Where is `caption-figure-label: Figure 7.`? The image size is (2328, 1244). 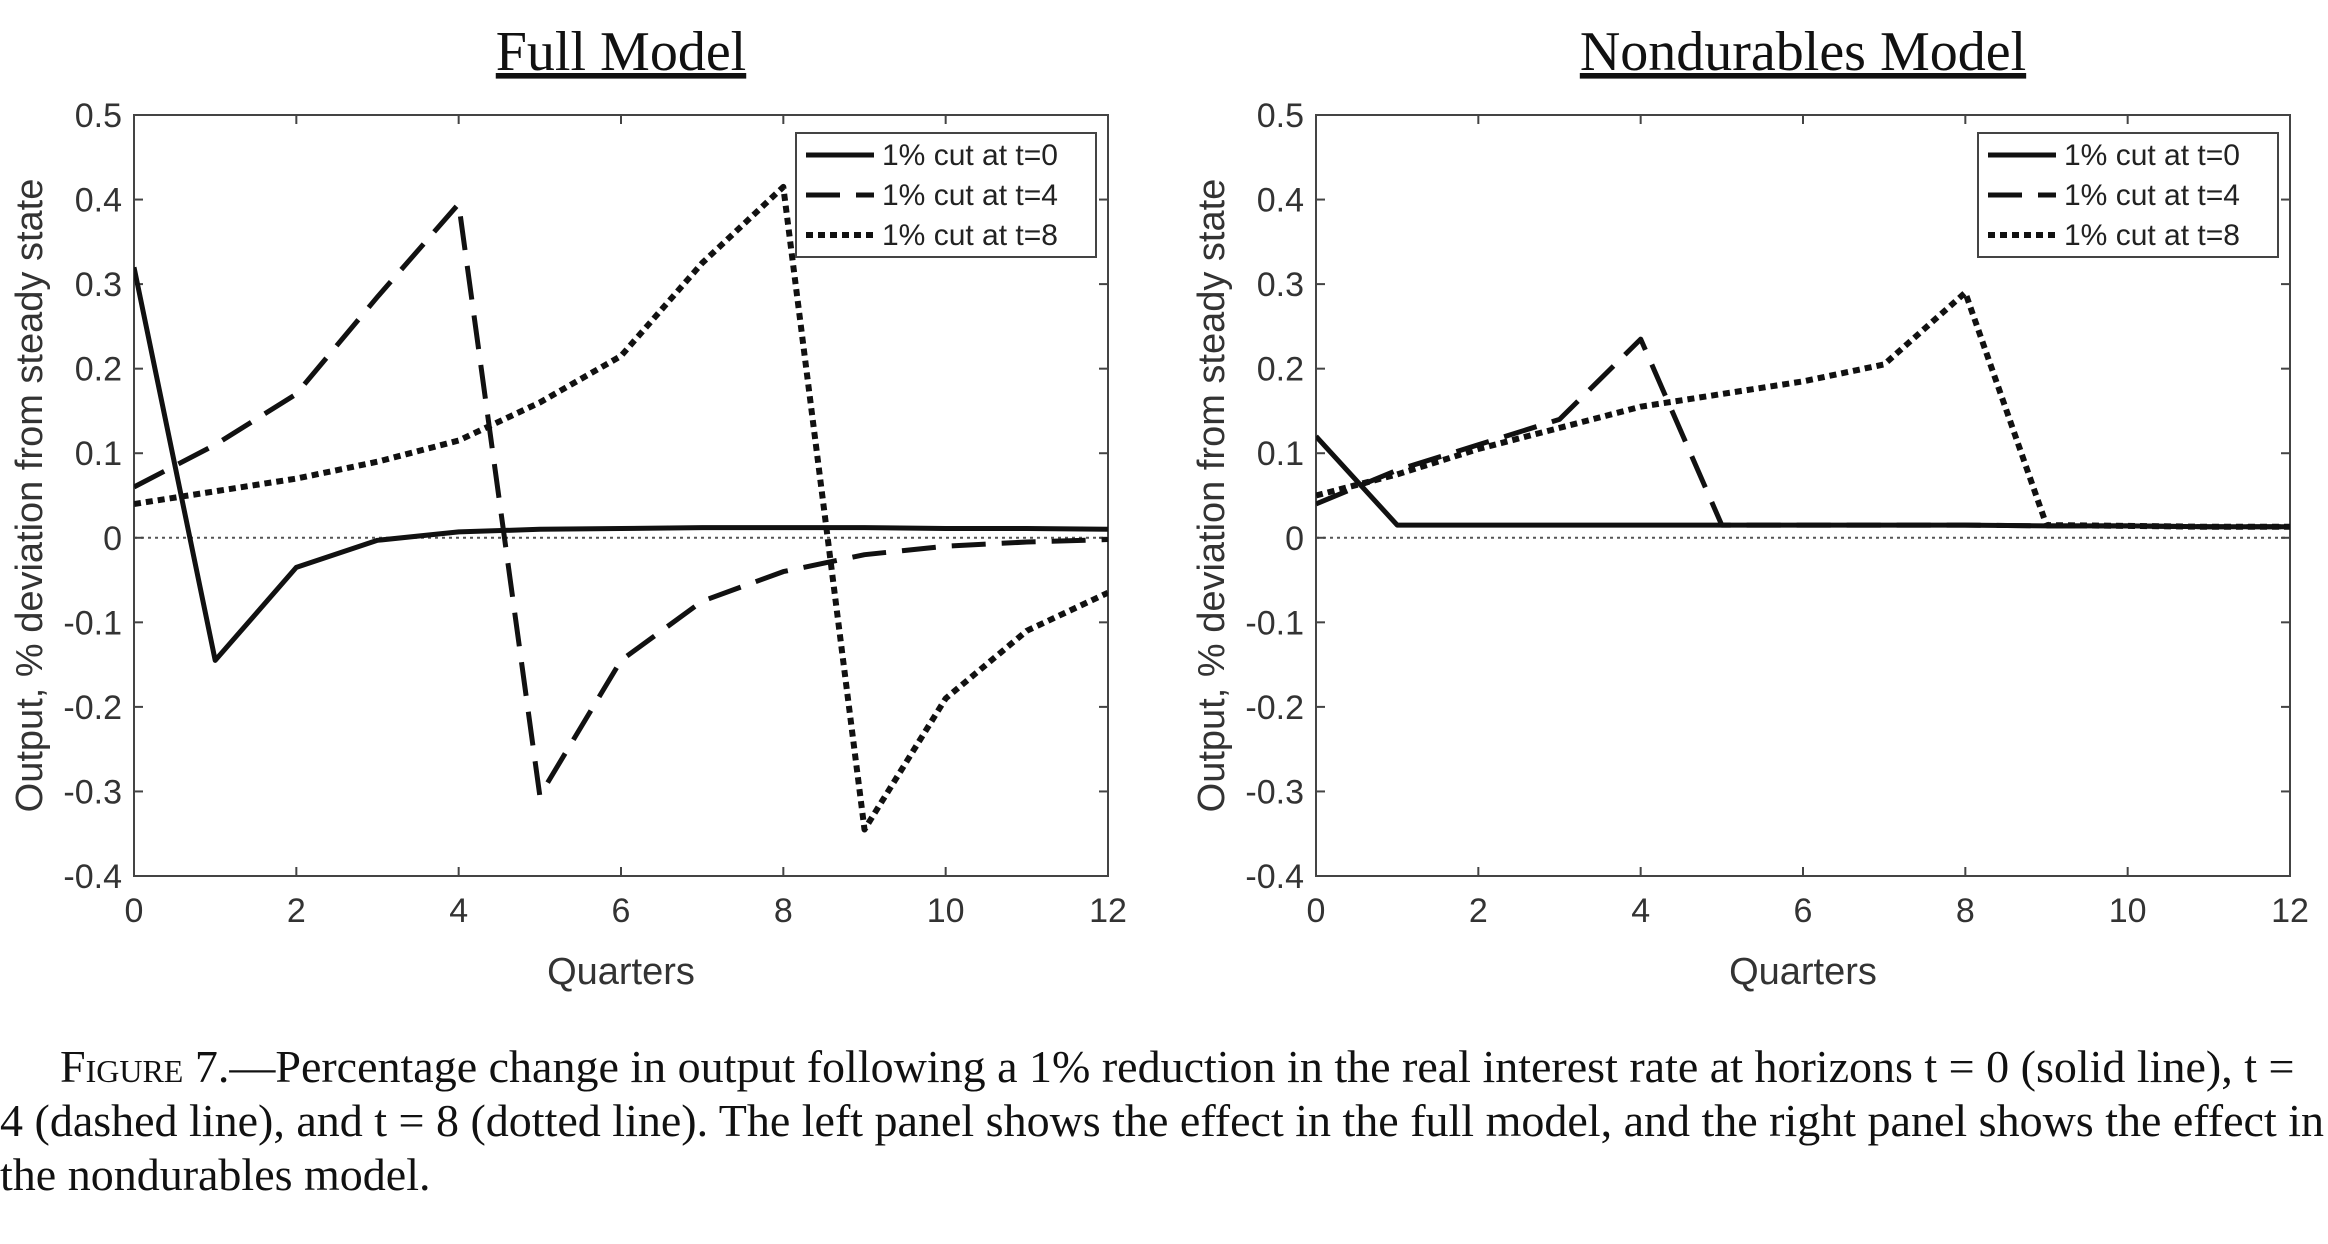
caption-figure-label: Figure 7. is located at coordinates (145, 1066).